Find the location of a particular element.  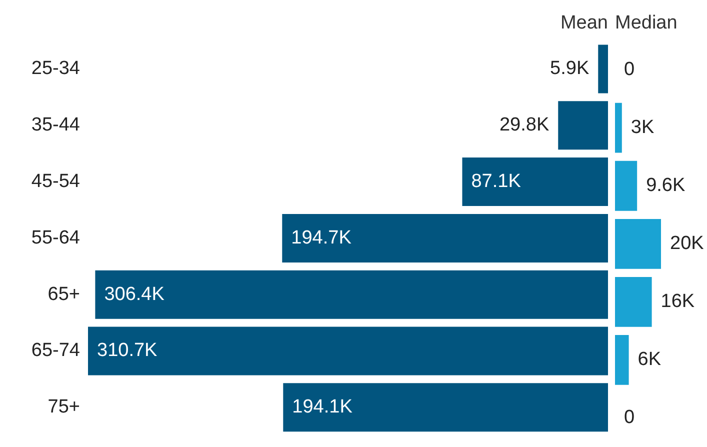

y-tick-label: 65-74 is located at coordinates (55, 351).